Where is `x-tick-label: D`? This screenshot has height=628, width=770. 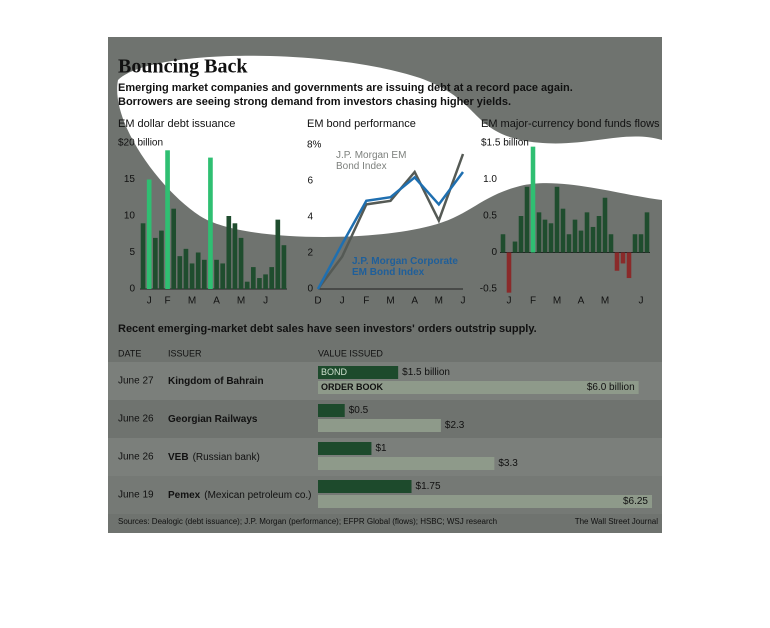 x-tick-label: D is located at coordinates (317, 301).